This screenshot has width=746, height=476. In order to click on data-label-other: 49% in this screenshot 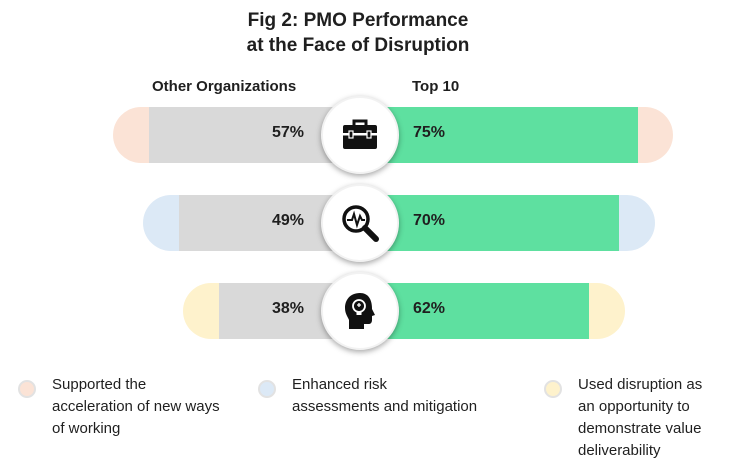, I will do `click(287, 220)`.